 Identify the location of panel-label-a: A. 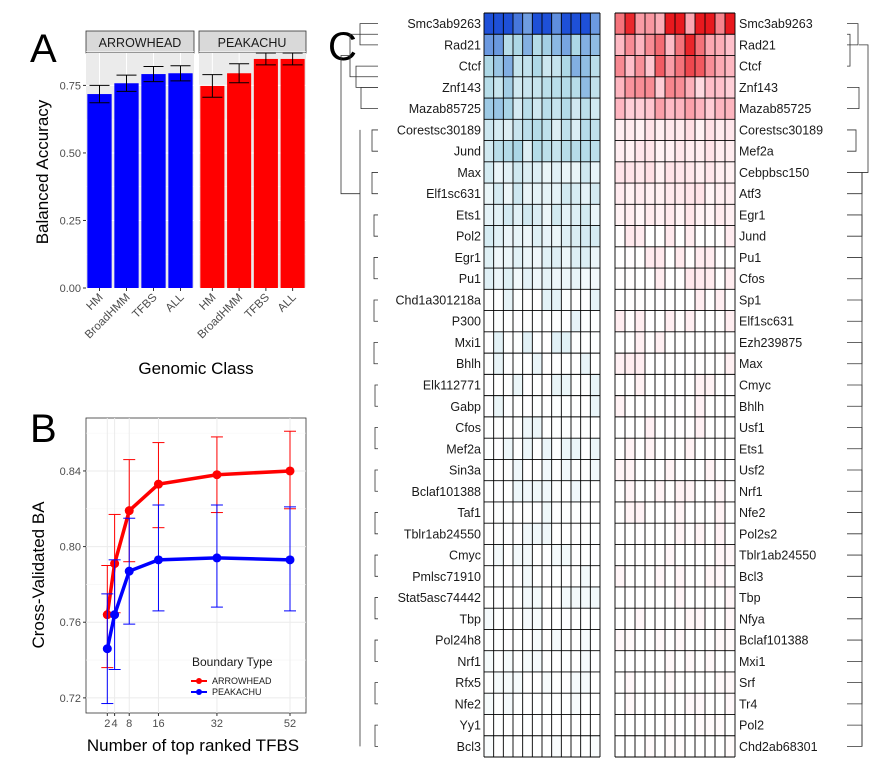
(43, 49).